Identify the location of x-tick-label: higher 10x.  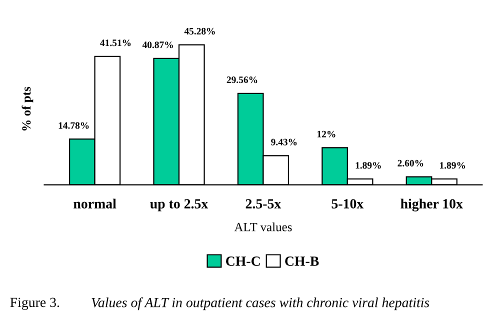
(431, 205).